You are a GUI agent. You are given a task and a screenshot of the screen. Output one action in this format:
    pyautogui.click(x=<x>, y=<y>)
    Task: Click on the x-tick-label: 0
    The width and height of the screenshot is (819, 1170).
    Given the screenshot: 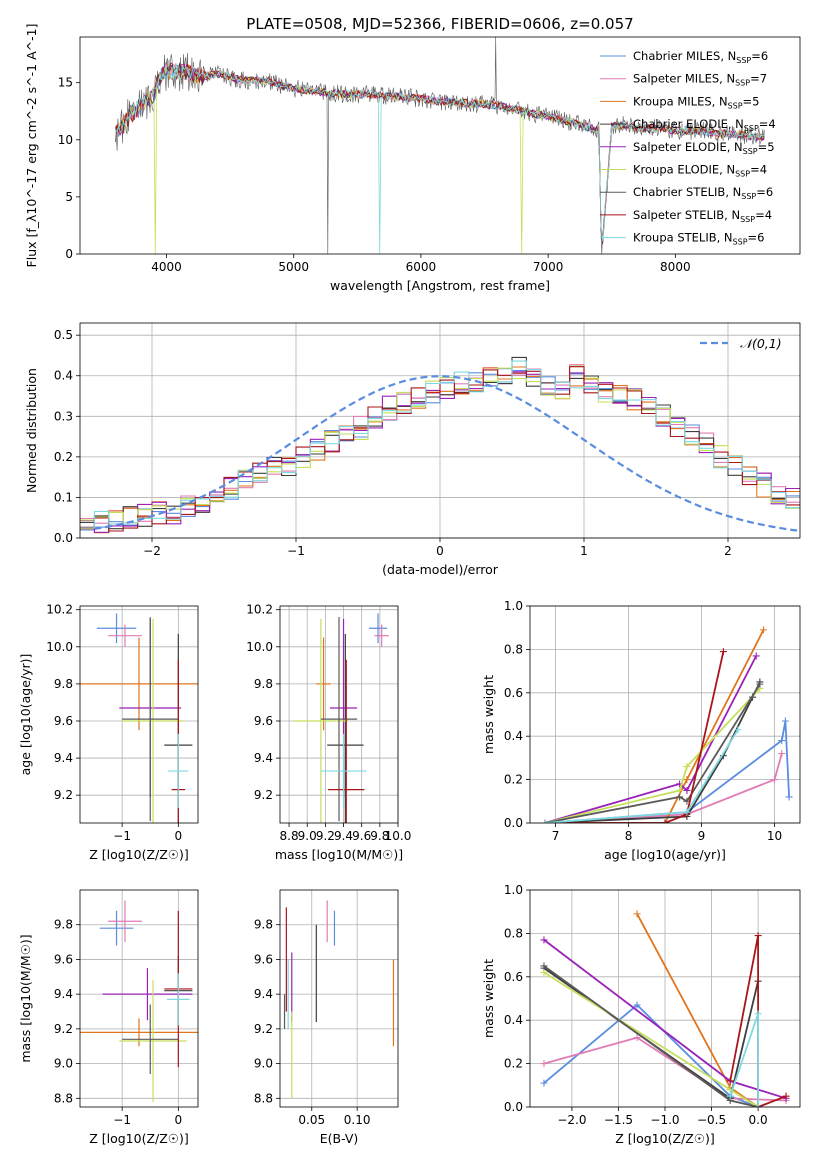 What is the action you would take?
    pyautogui.click(x=440, y=551)
    